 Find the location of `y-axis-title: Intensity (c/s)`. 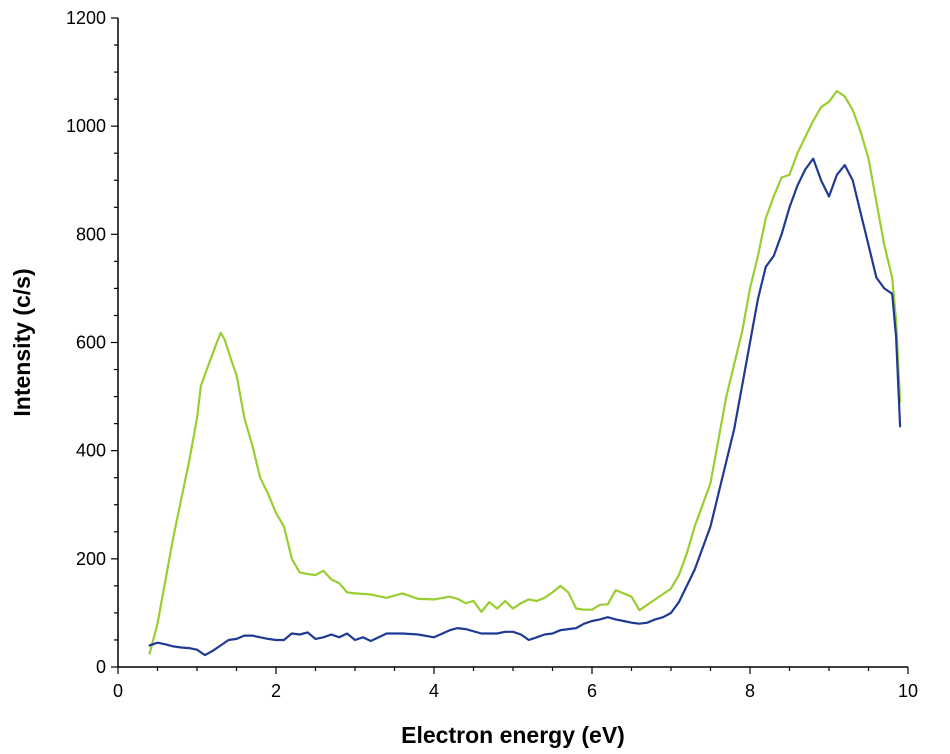

y-axis-title: Intensity (c/s) is located at coordinates (22, 342).